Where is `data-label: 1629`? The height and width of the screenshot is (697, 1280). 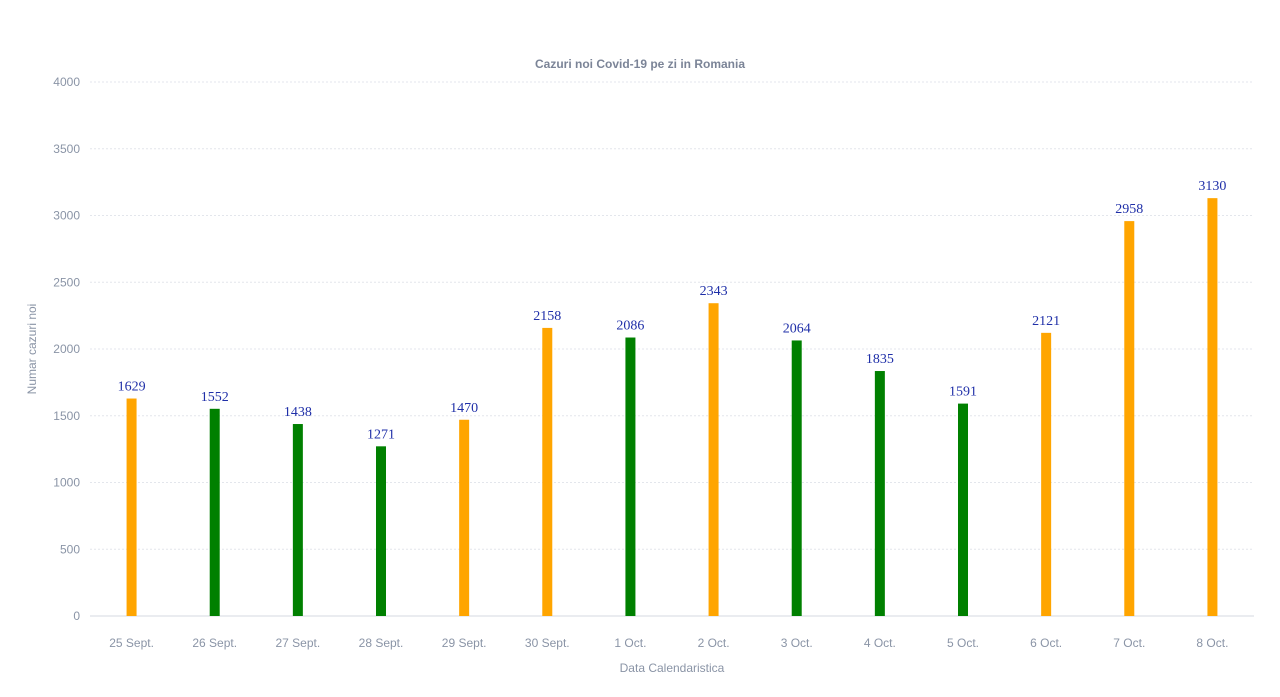 data-label: 1629 is located at coordinates (132, 387).